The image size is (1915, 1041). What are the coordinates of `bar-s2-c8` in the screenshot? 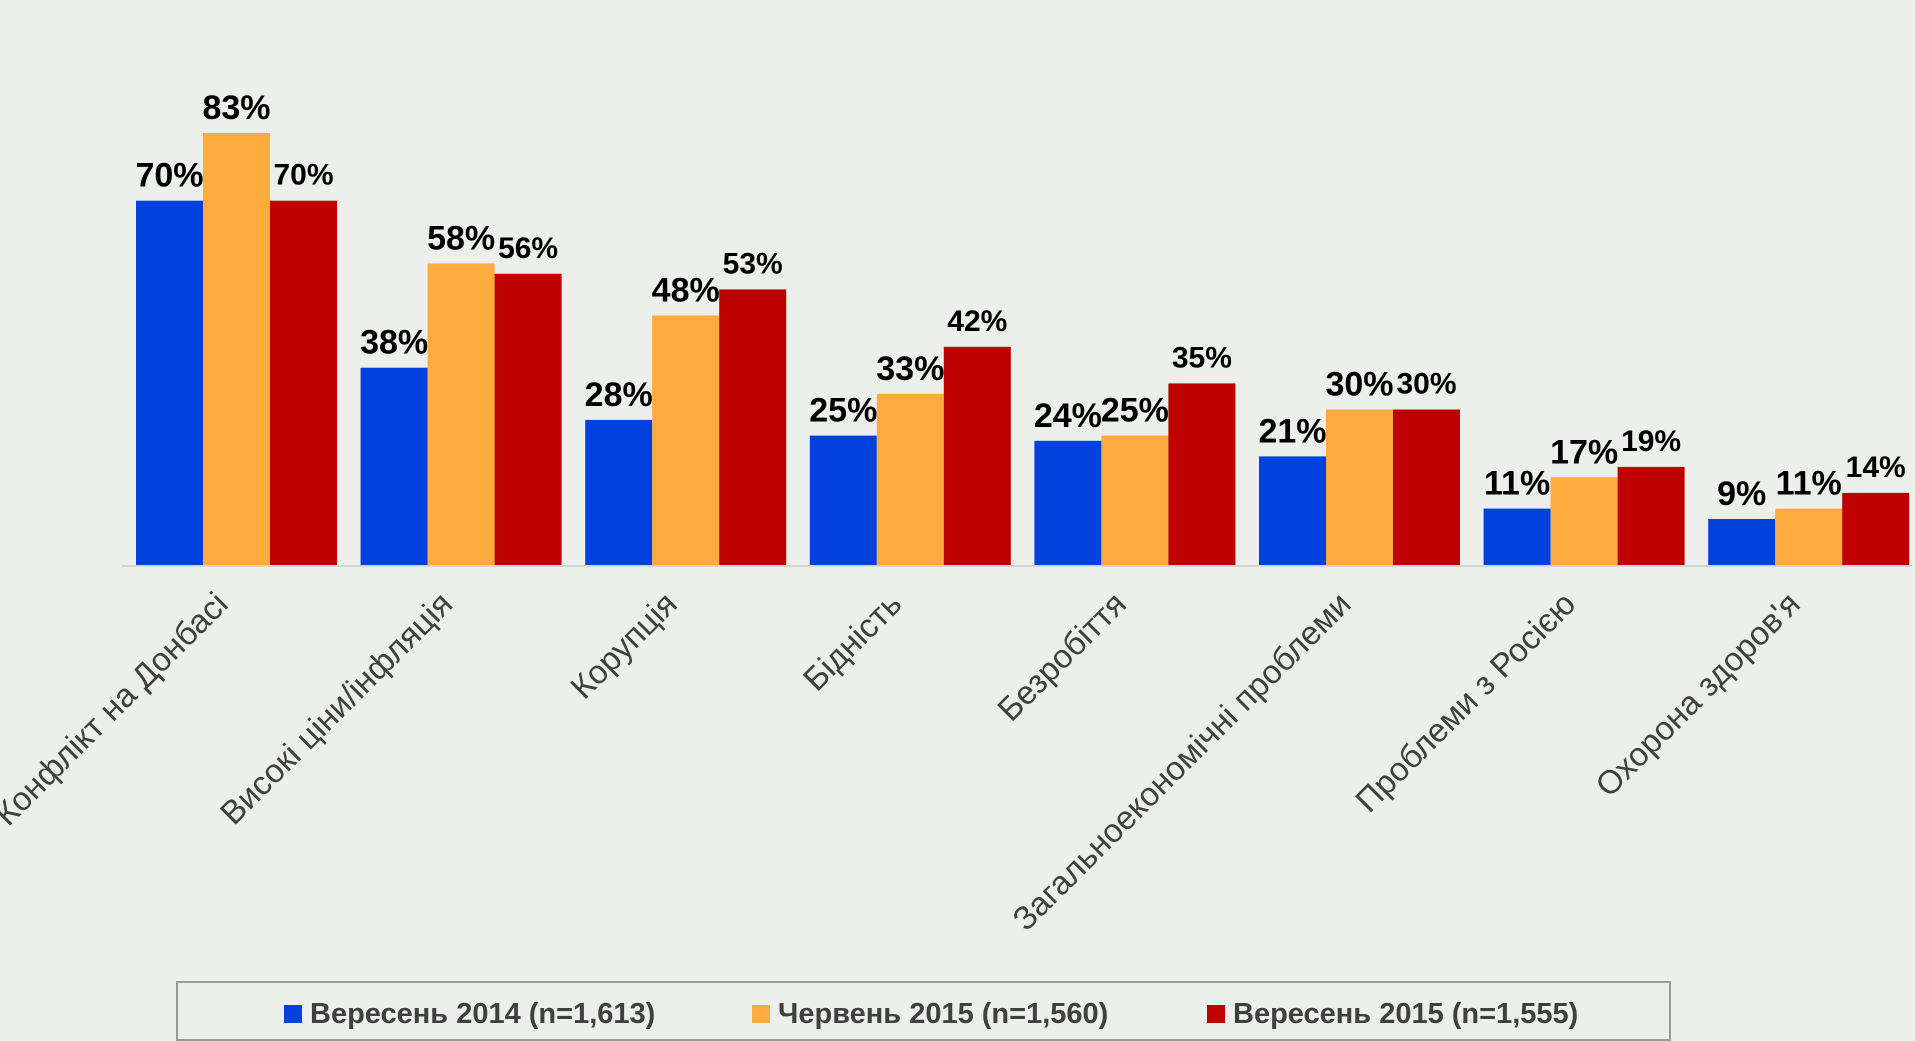 It's located at (1809, 537).